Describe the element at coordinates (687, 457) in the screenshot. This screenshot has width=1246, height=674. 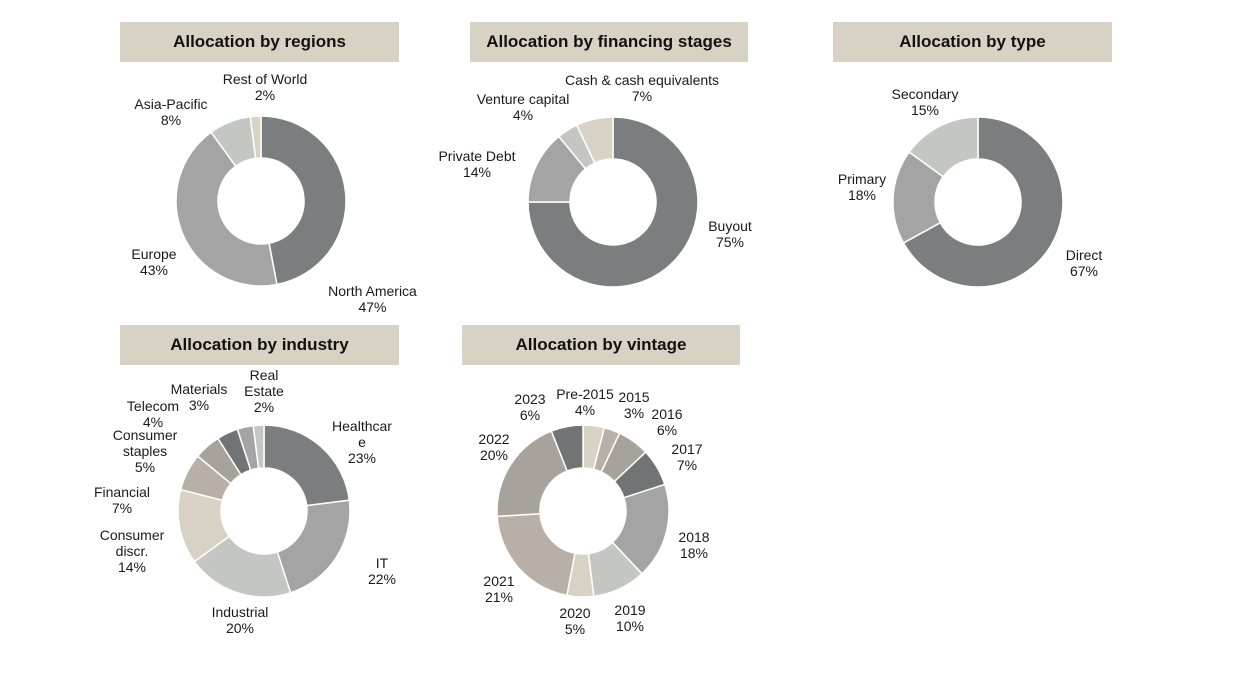
I see `slice-label-2017: 2017 7%` at that location.